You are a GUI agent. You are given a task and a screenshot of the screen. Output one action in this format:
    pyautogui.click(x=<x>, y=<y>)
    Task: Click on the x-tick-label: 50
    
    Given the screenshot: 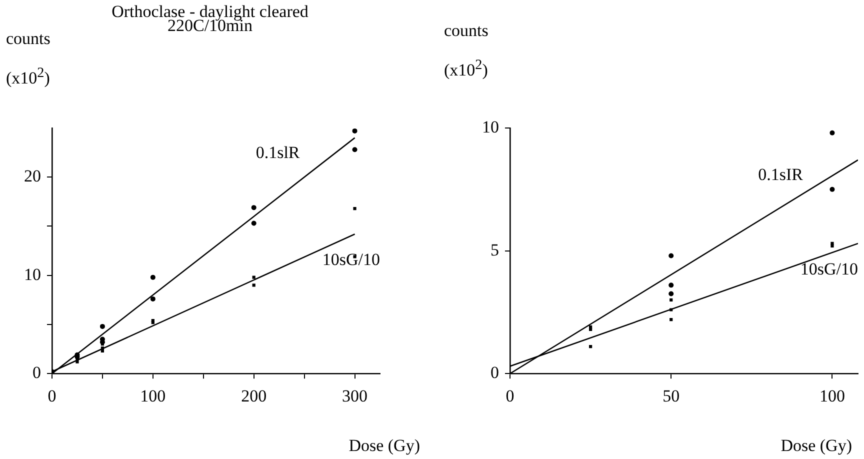 What is the action you would take?
    pyautogui.click(x=671, y=396)
    